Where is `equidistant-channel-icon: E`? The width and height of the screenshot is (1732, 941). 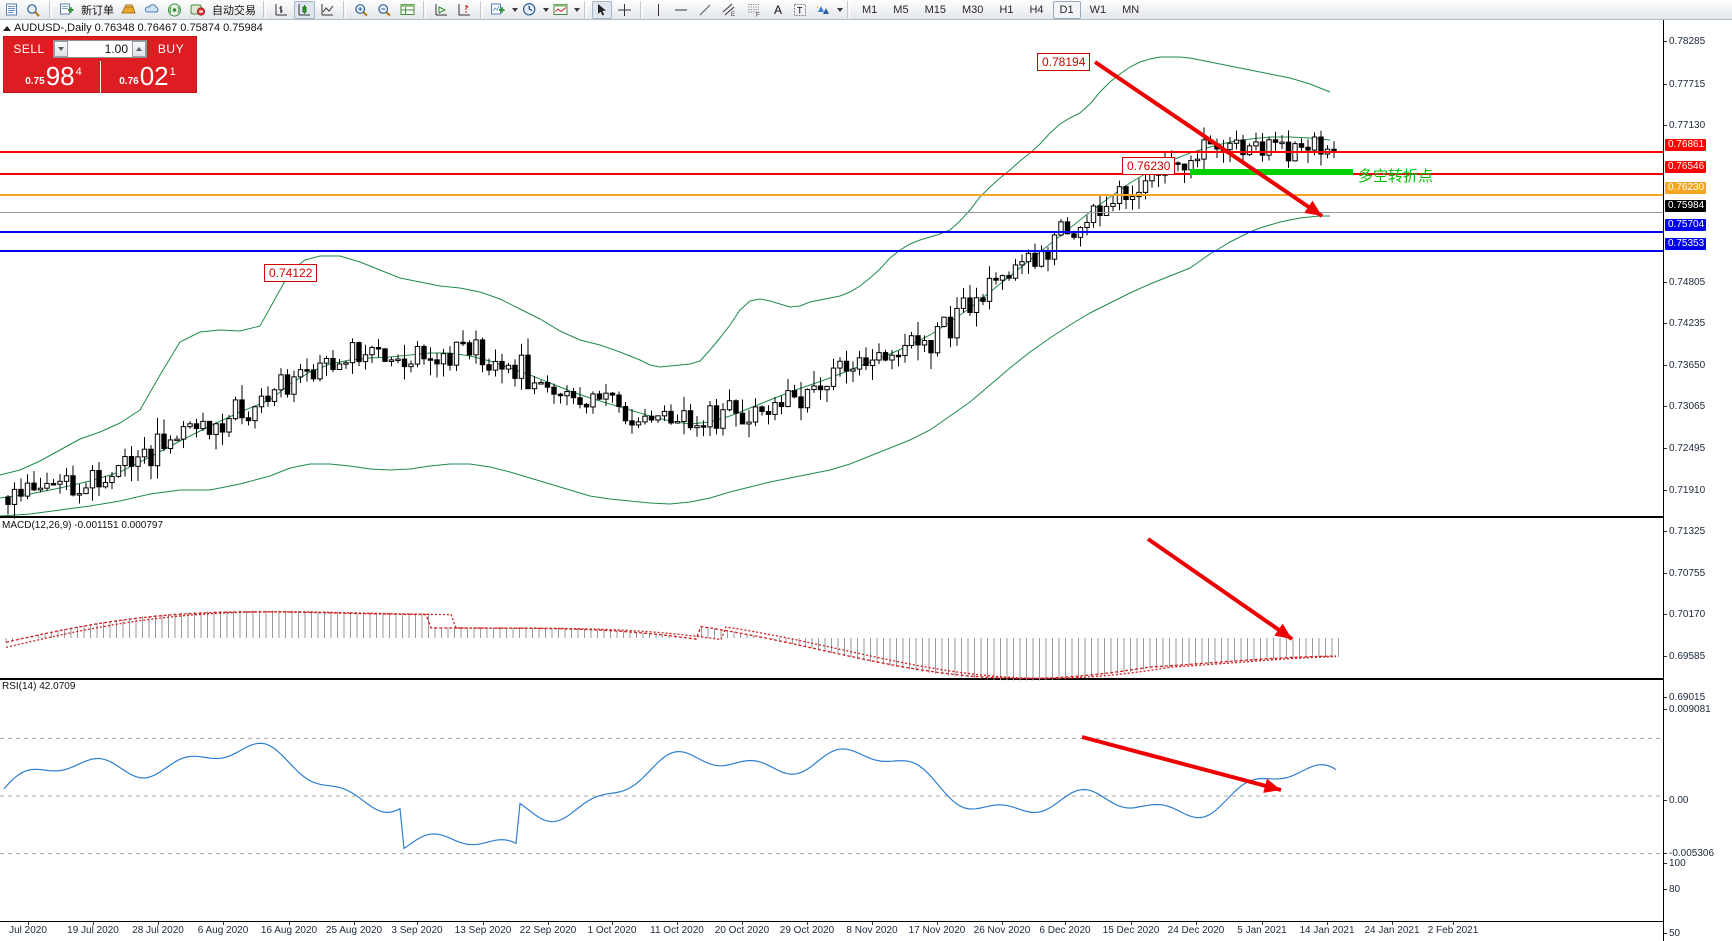 equidistant-channel-icon: E is located at coordinates (729, 10).